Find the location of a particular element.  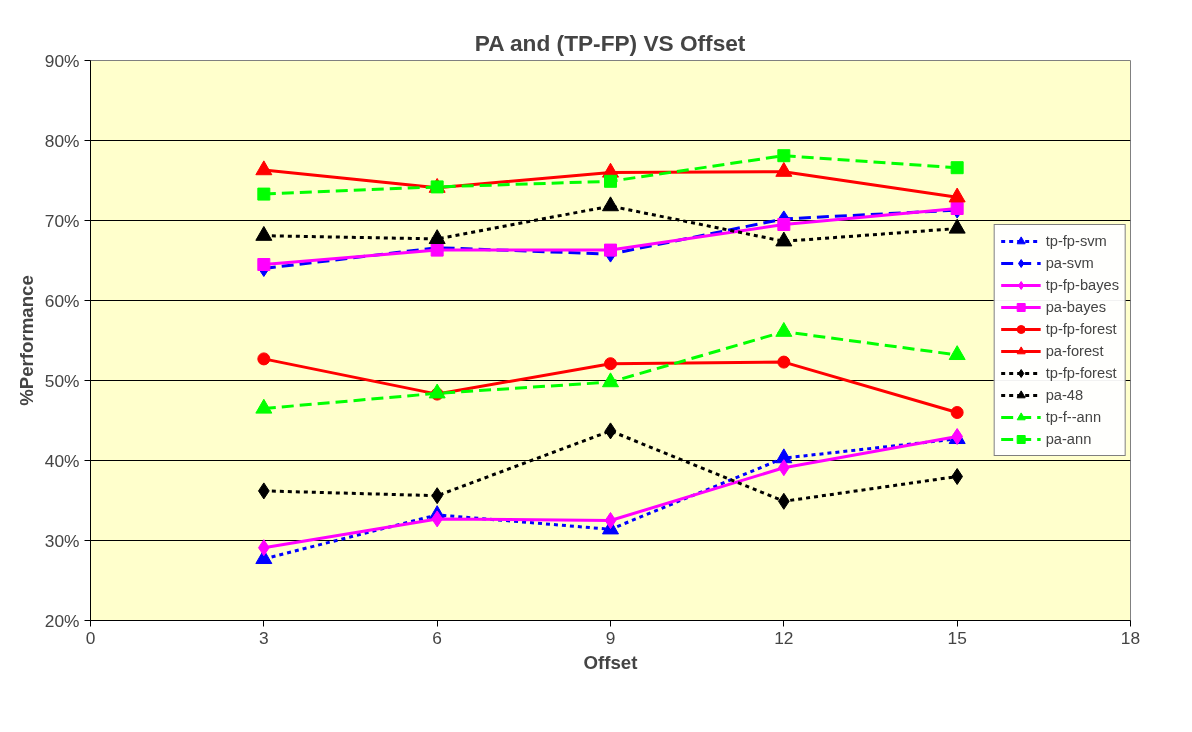

x-tick-label: 12 is located at coordinates (784, 637).